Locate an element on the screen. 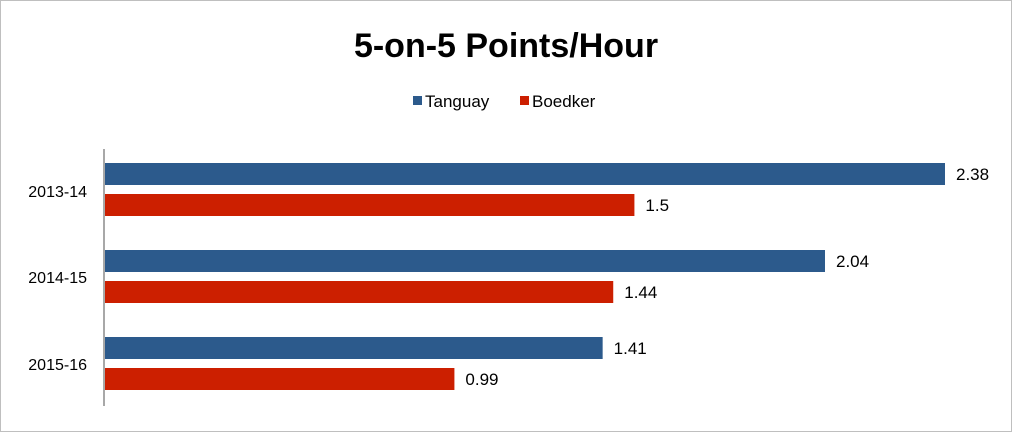  data-label: 1.5 is located at coordinates (657, 205).